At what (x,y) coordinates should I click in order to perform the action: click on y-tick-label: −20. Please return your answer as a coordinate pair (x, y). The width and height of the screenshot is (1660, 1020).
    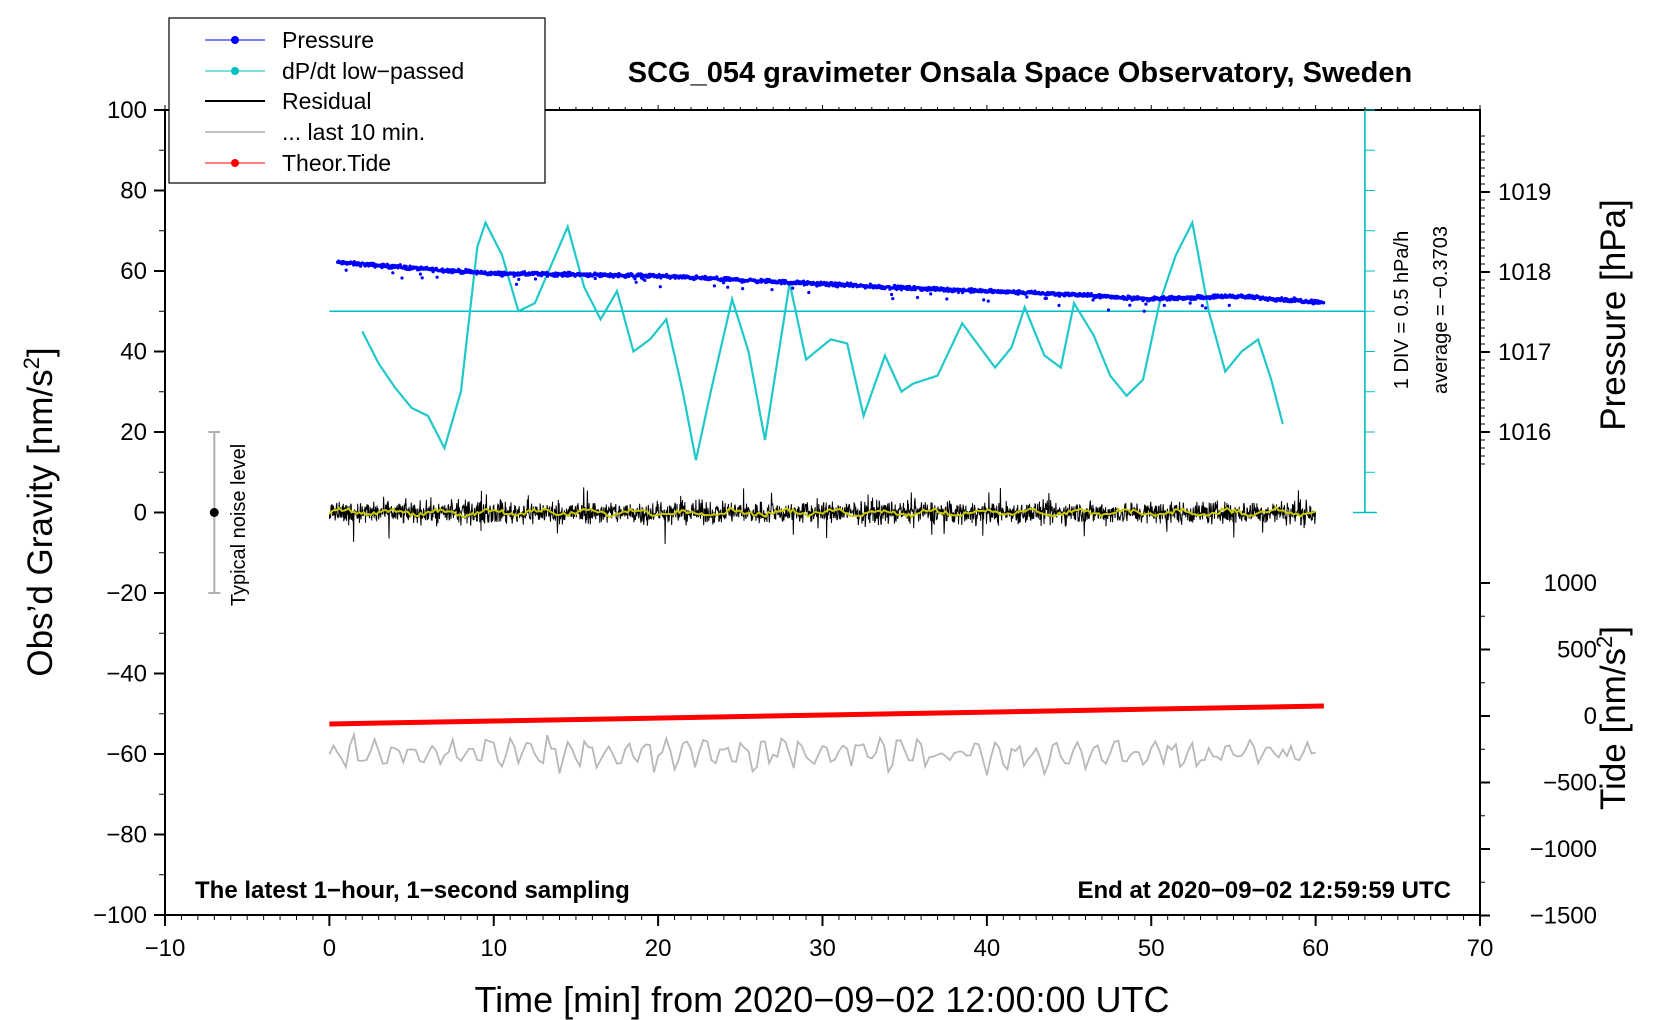
    Looking at the image, I should click on (126, 593).